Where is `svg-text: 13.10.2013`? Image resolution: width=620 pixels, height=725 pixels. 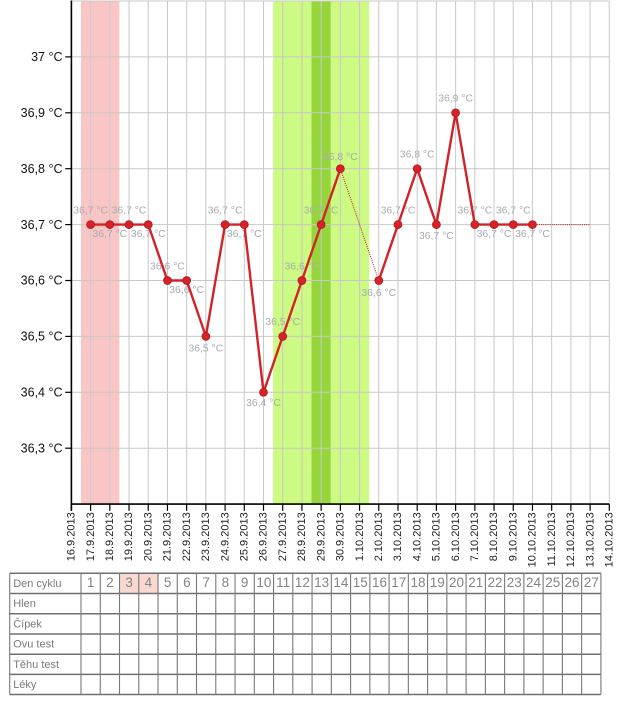 svg-text: 13.10.2013 is located at coordinates (590, 539).